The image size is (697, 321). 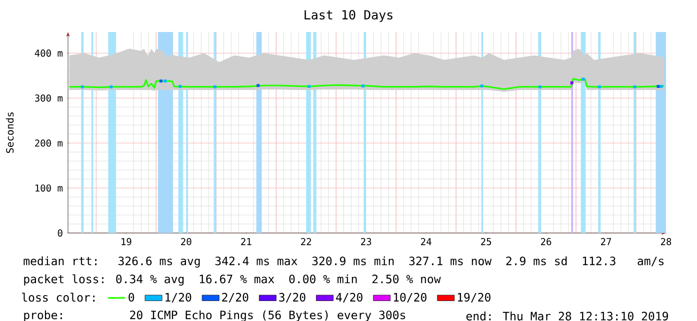 What do you see at coordinates (127, 242) in the screenshot?
I see `x-tick-label: 19` at bounding box center [127, 242].